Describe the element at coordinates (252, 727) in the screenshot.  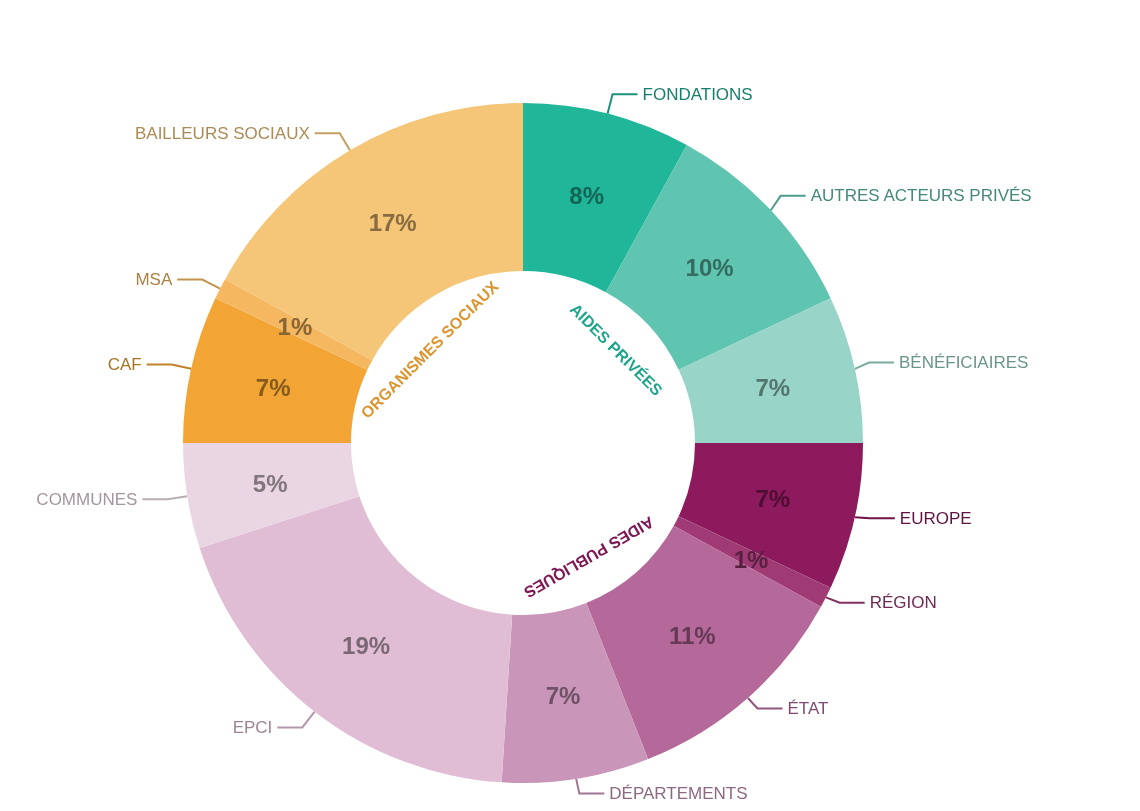
I see `slice-label: EPCI` at that location.